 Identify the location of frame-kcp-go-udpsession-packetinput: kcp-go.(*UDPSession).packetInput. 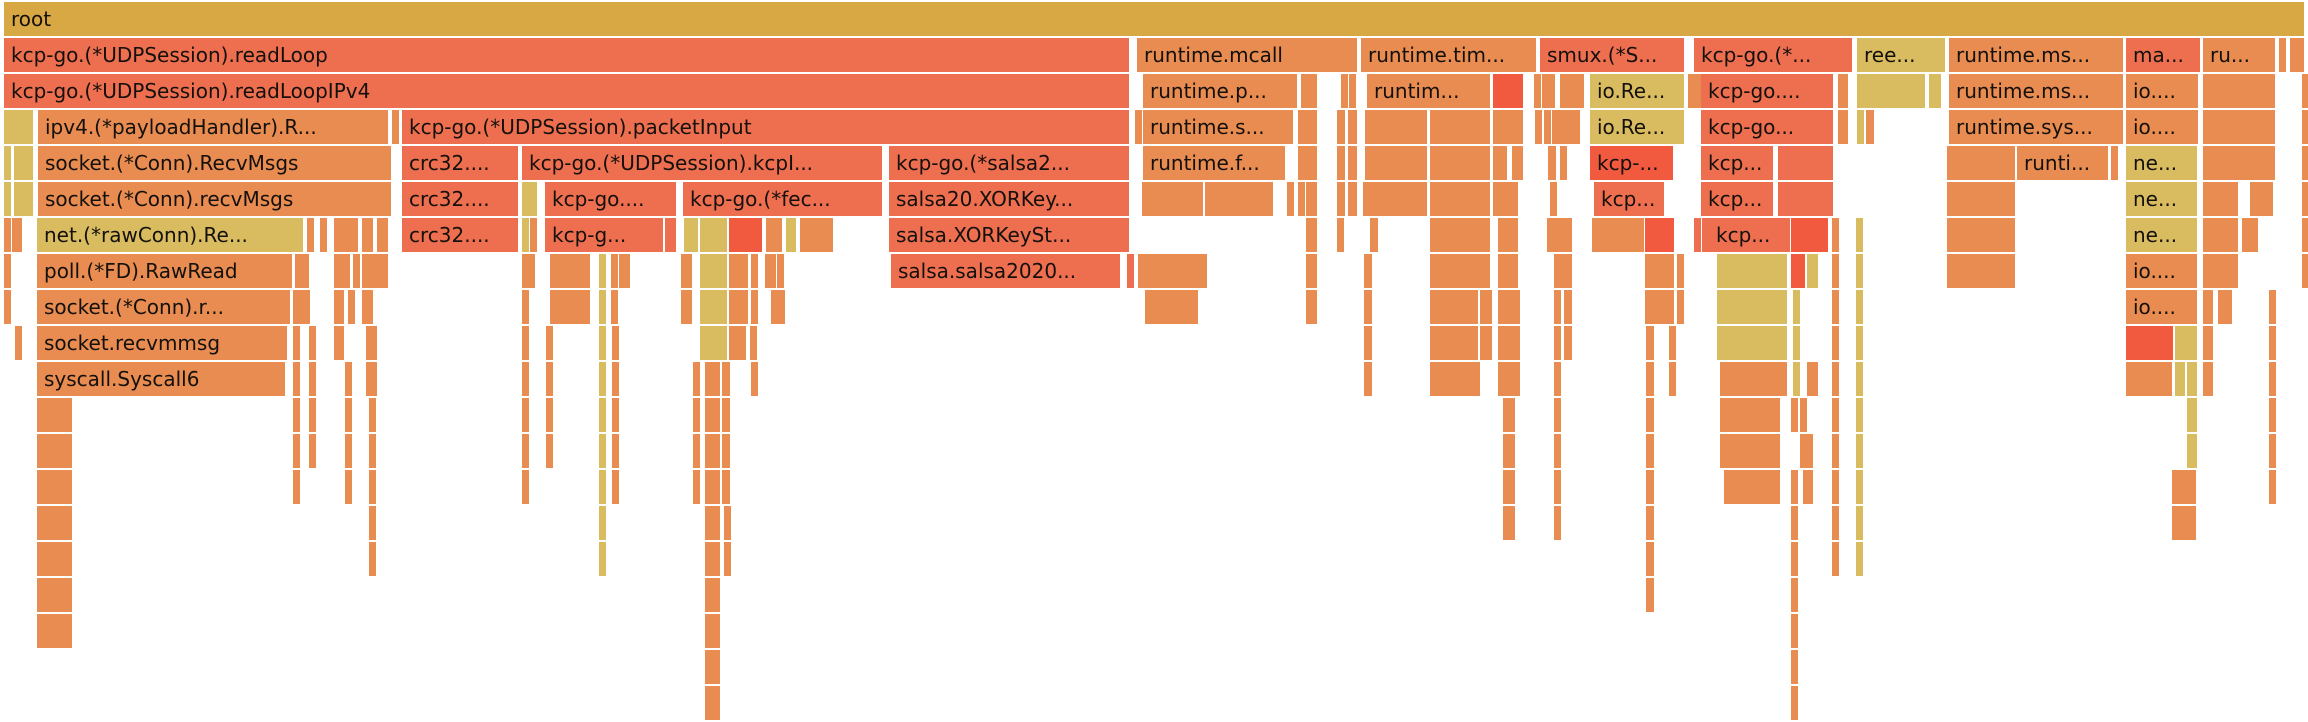
(765, 127).